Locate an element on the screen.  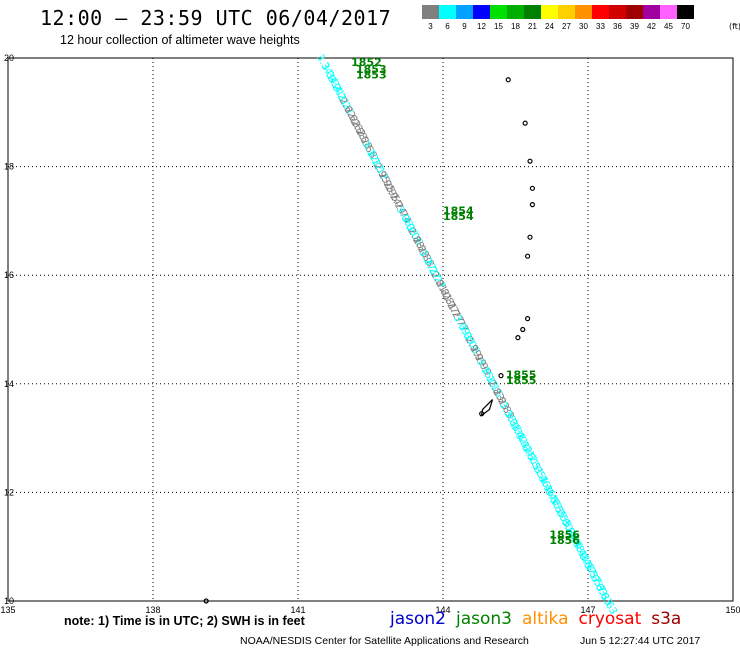
legend-bin: 45 is located at coordinates (668, 18).